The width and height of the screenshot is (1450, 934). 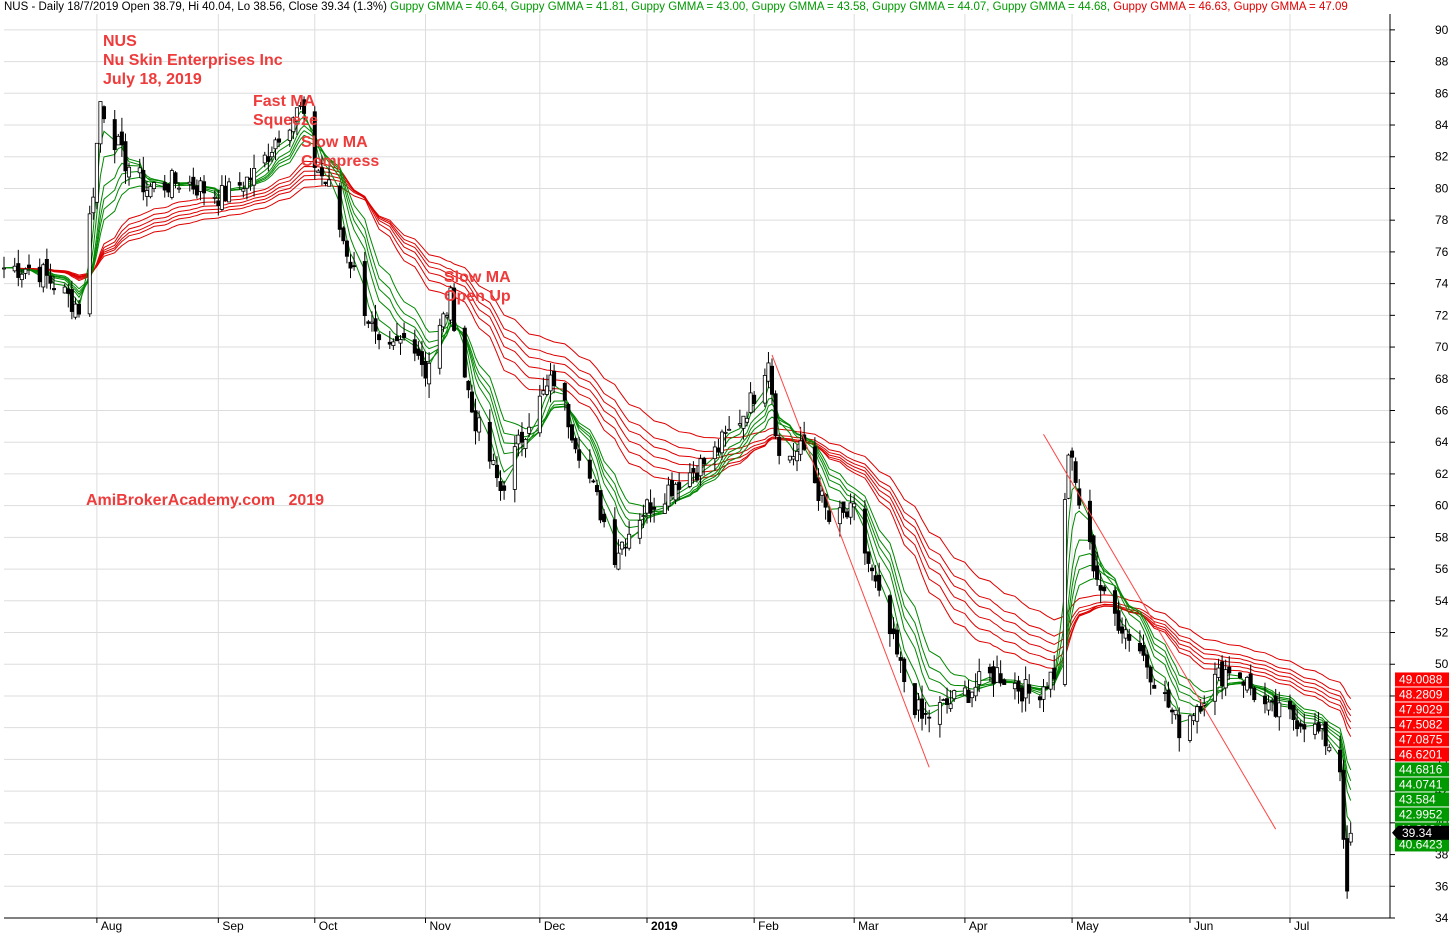 I want to click on price-label-text: 40.6423, so click(x=1421, y=844).